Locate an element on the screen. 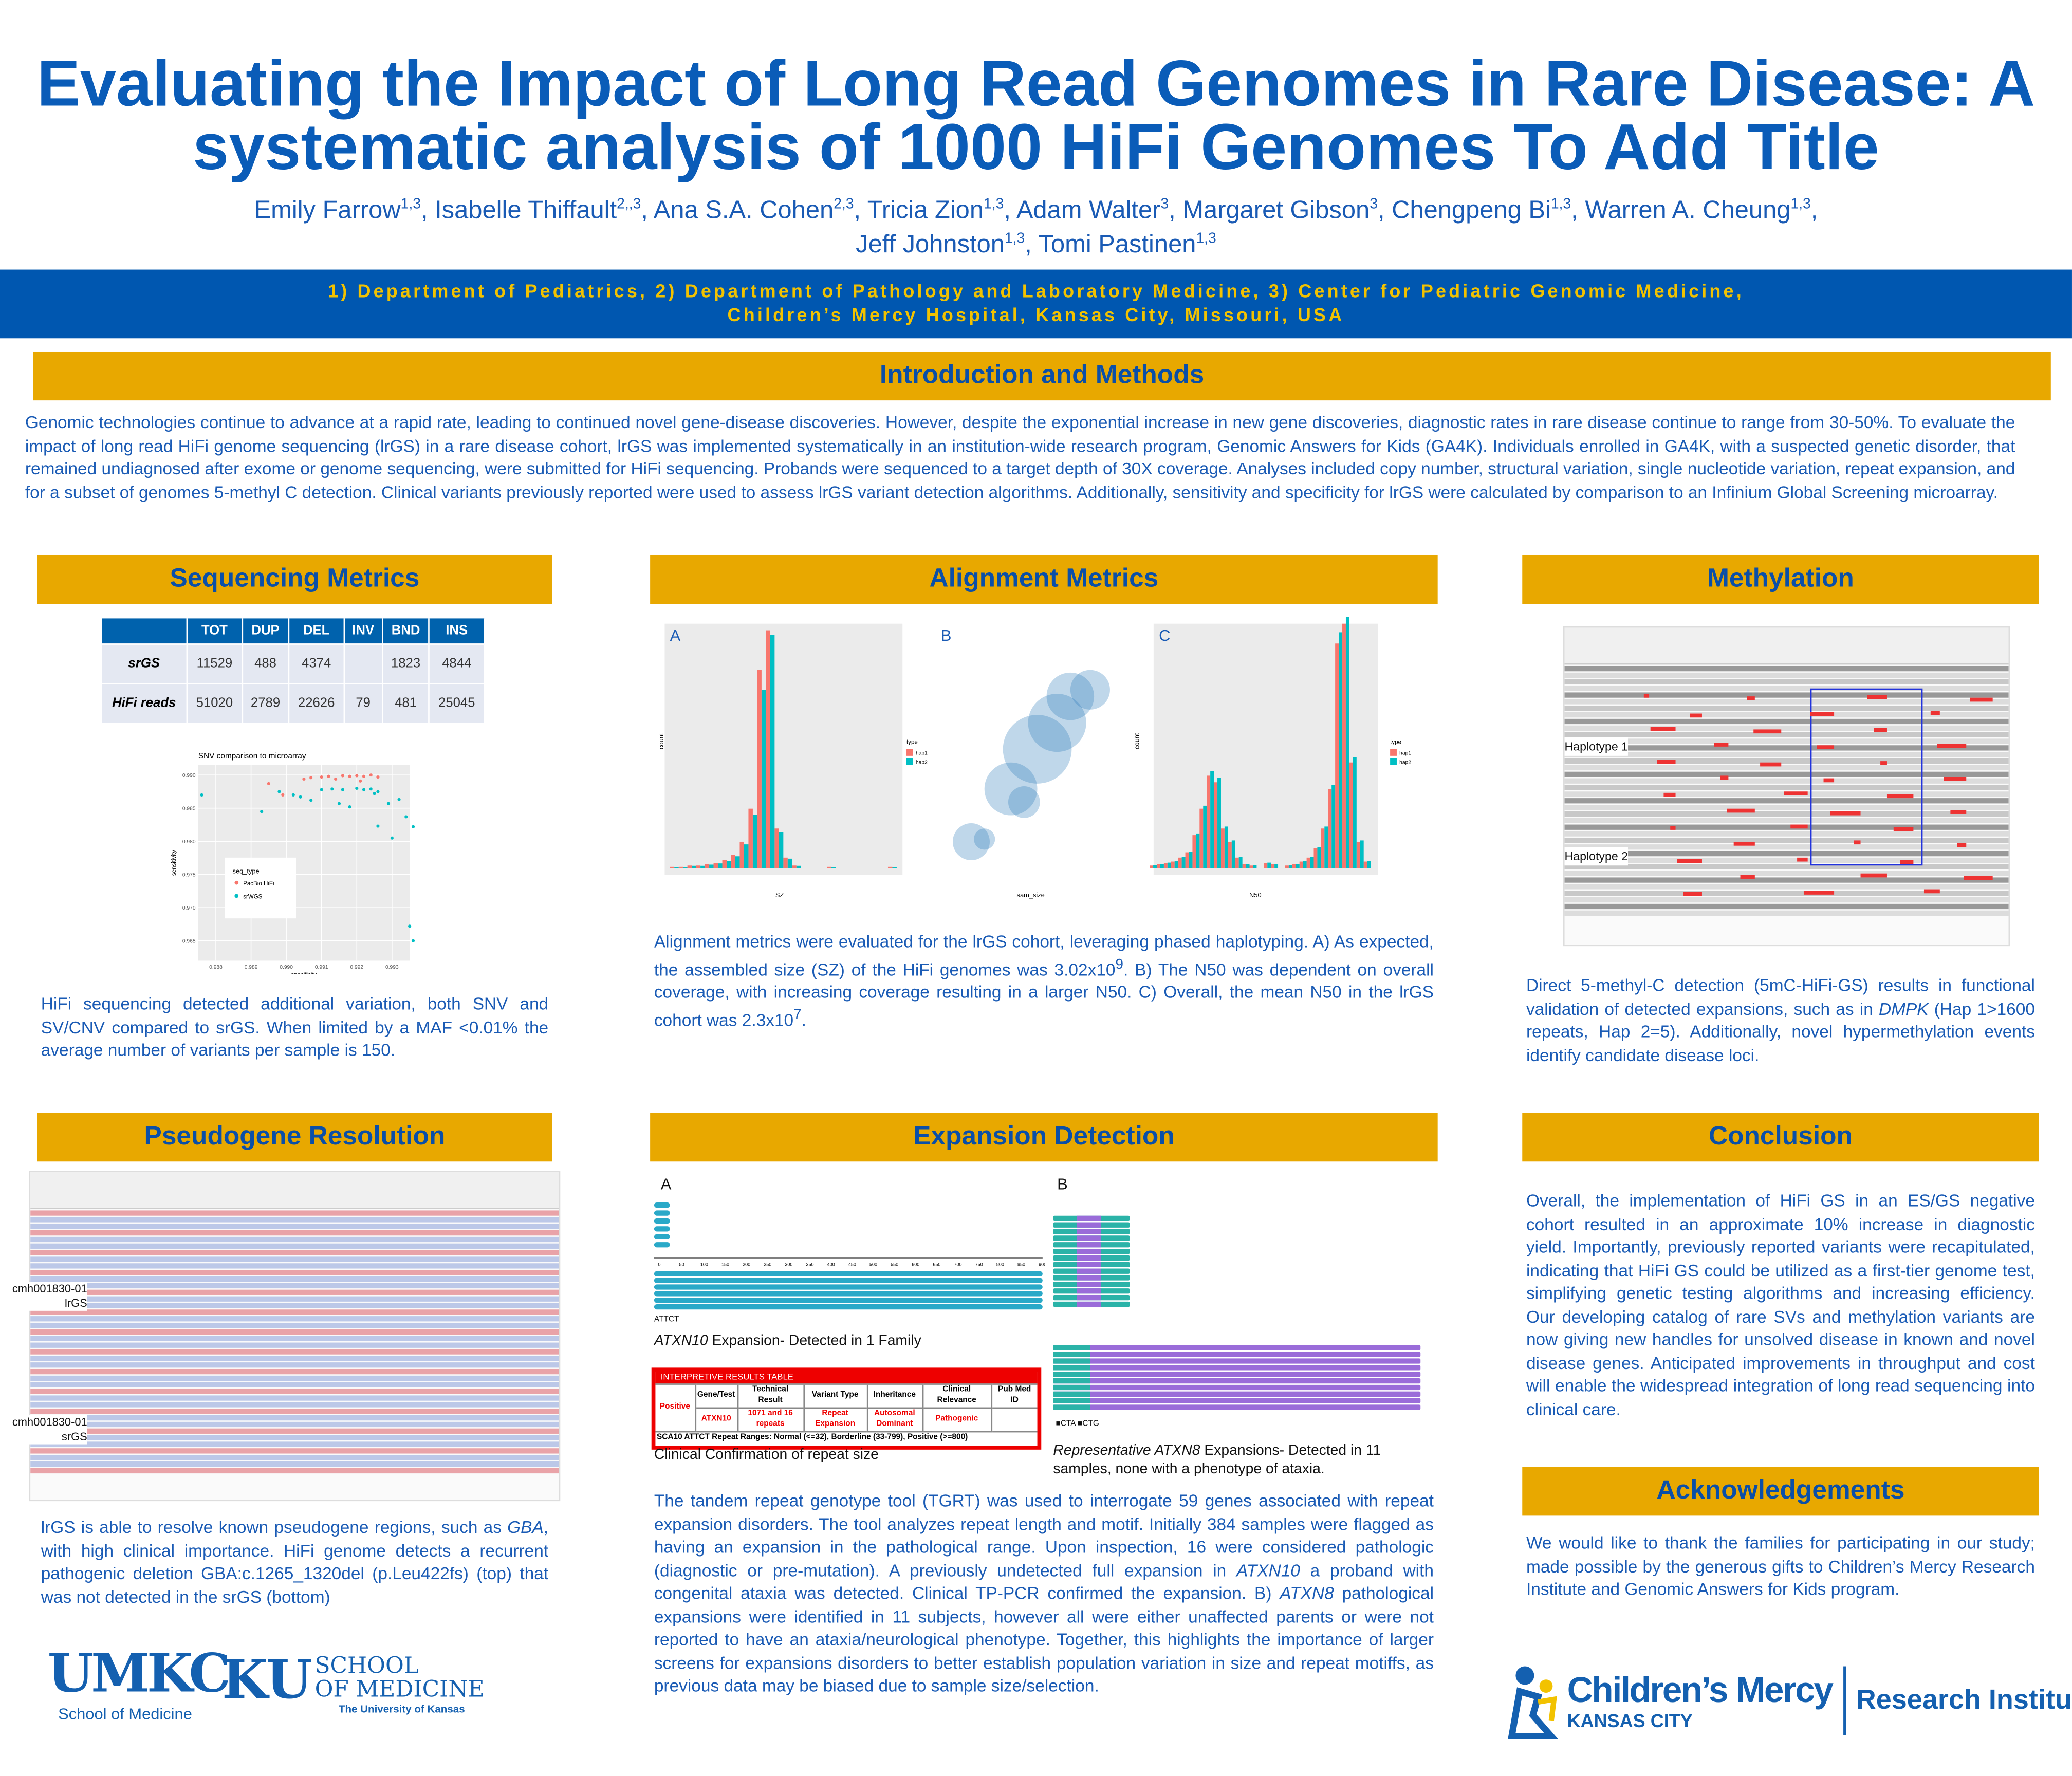 The image size is (2072, 1776). panel-background is located at coordinates (783, 749).